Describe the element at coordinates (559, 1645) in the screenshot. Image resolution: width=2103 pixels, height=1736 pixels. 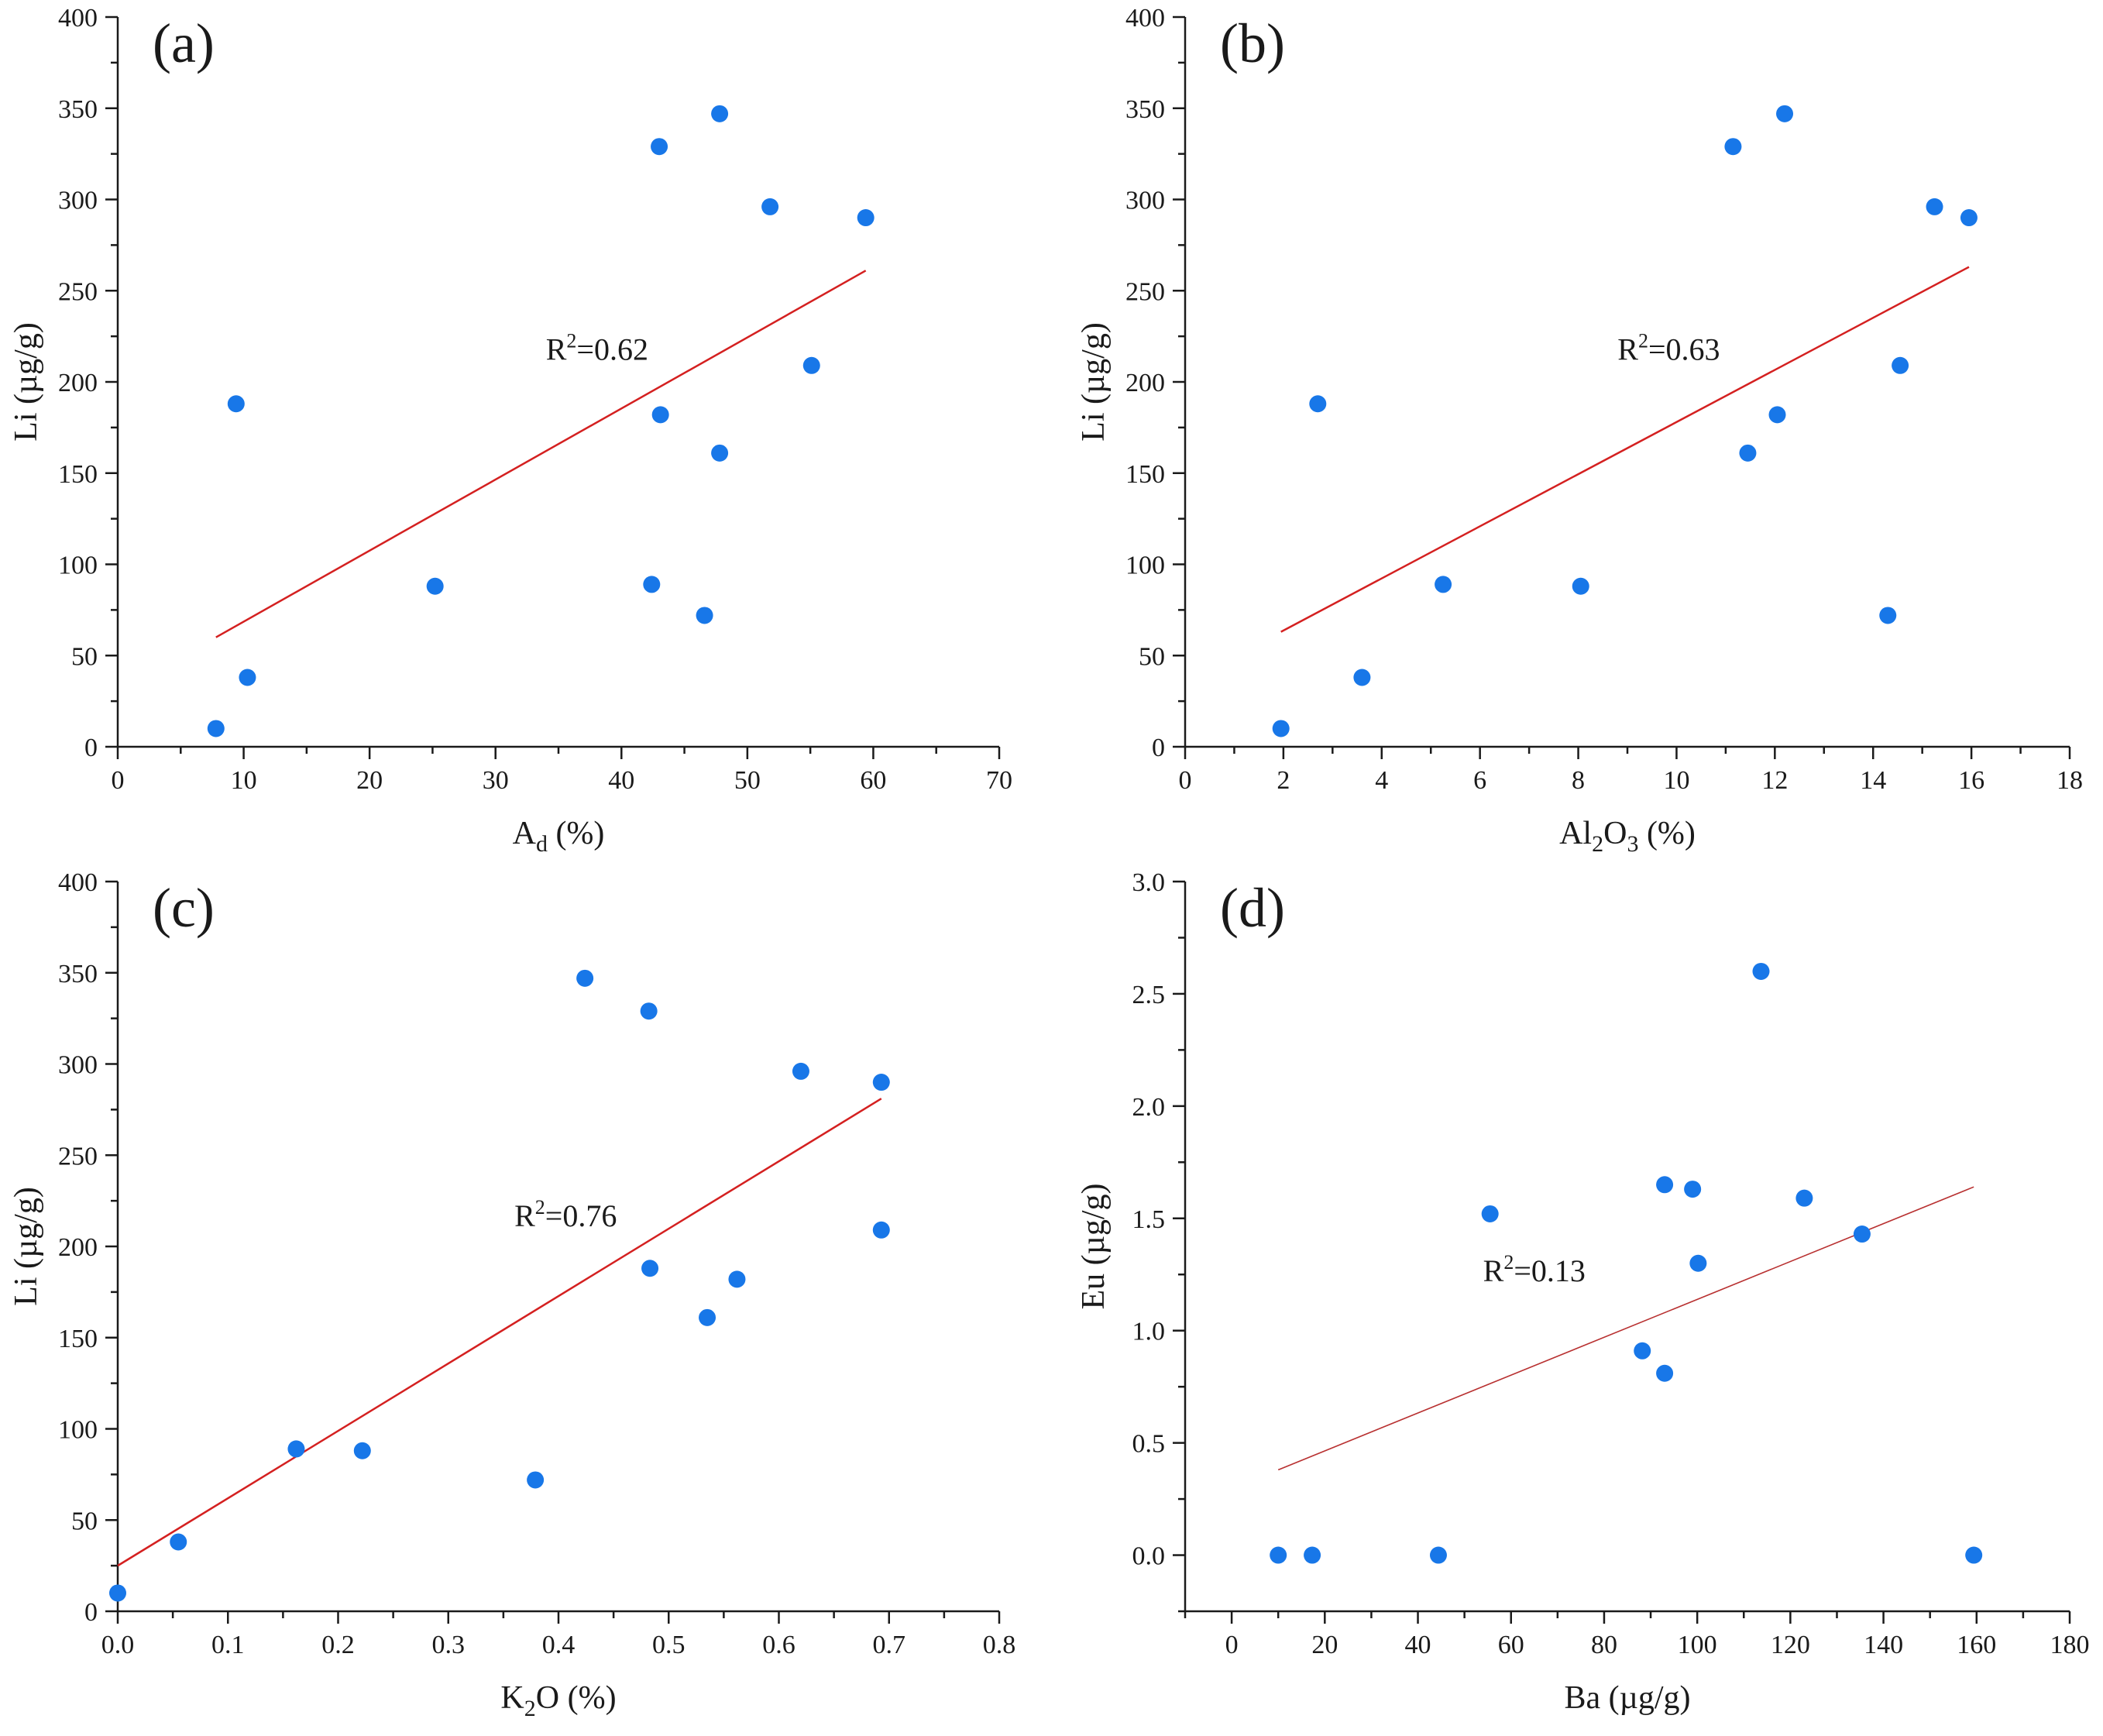
I see `x-tick-label: 0.4` at that location.